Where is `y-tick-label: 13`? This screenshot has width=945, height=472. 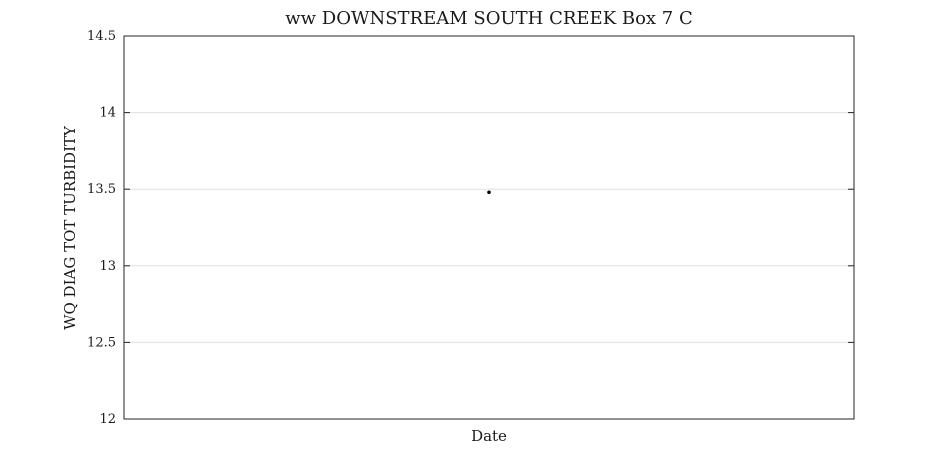 y-tick-label: 13 is located at coordinates (107, 266).